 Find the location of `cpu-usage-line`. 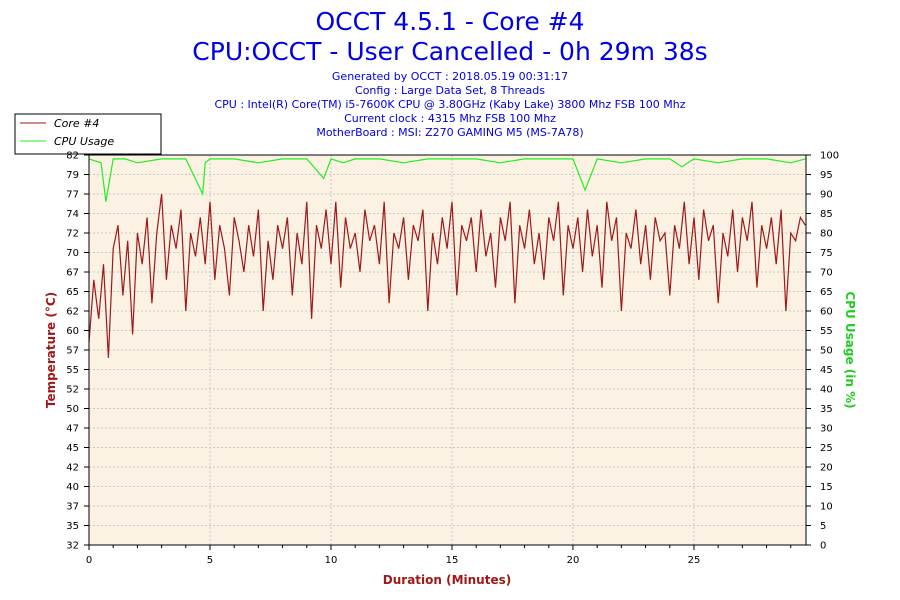

cpu-usage-line is located at coordinates (447, 180).